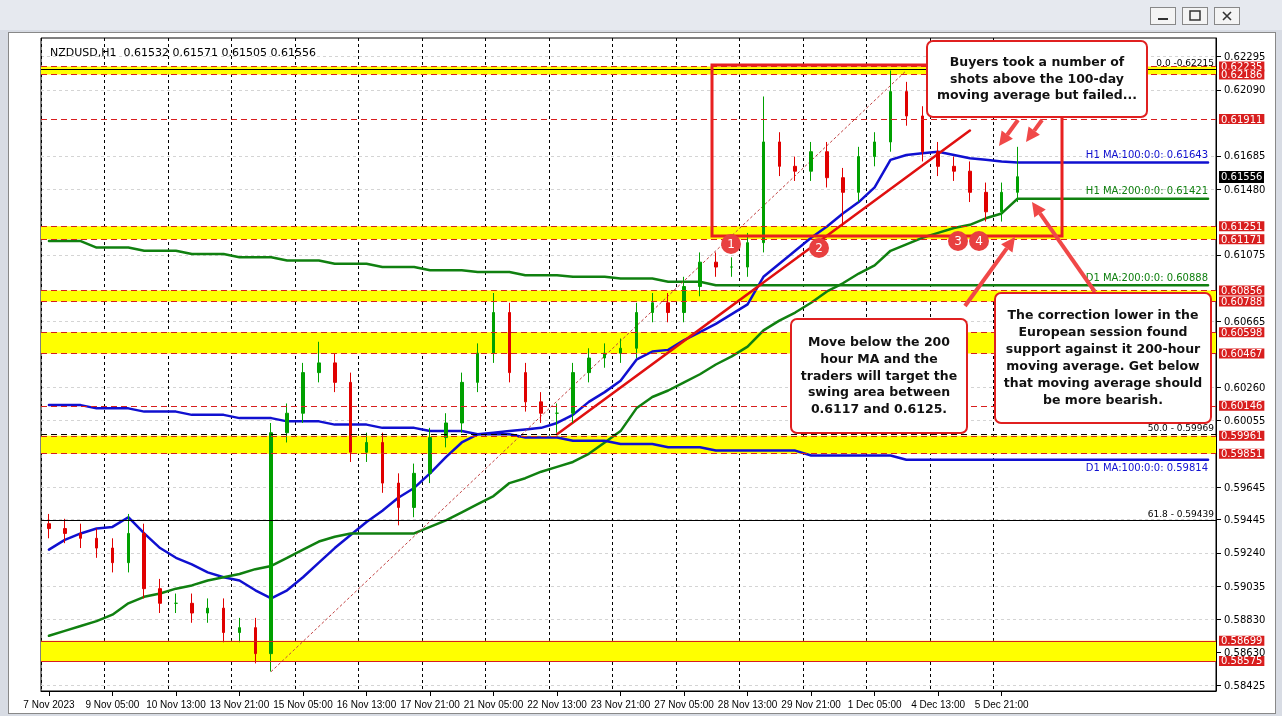  I want to click on annotation: 0.0 -0.62215, so click(1185, 62).